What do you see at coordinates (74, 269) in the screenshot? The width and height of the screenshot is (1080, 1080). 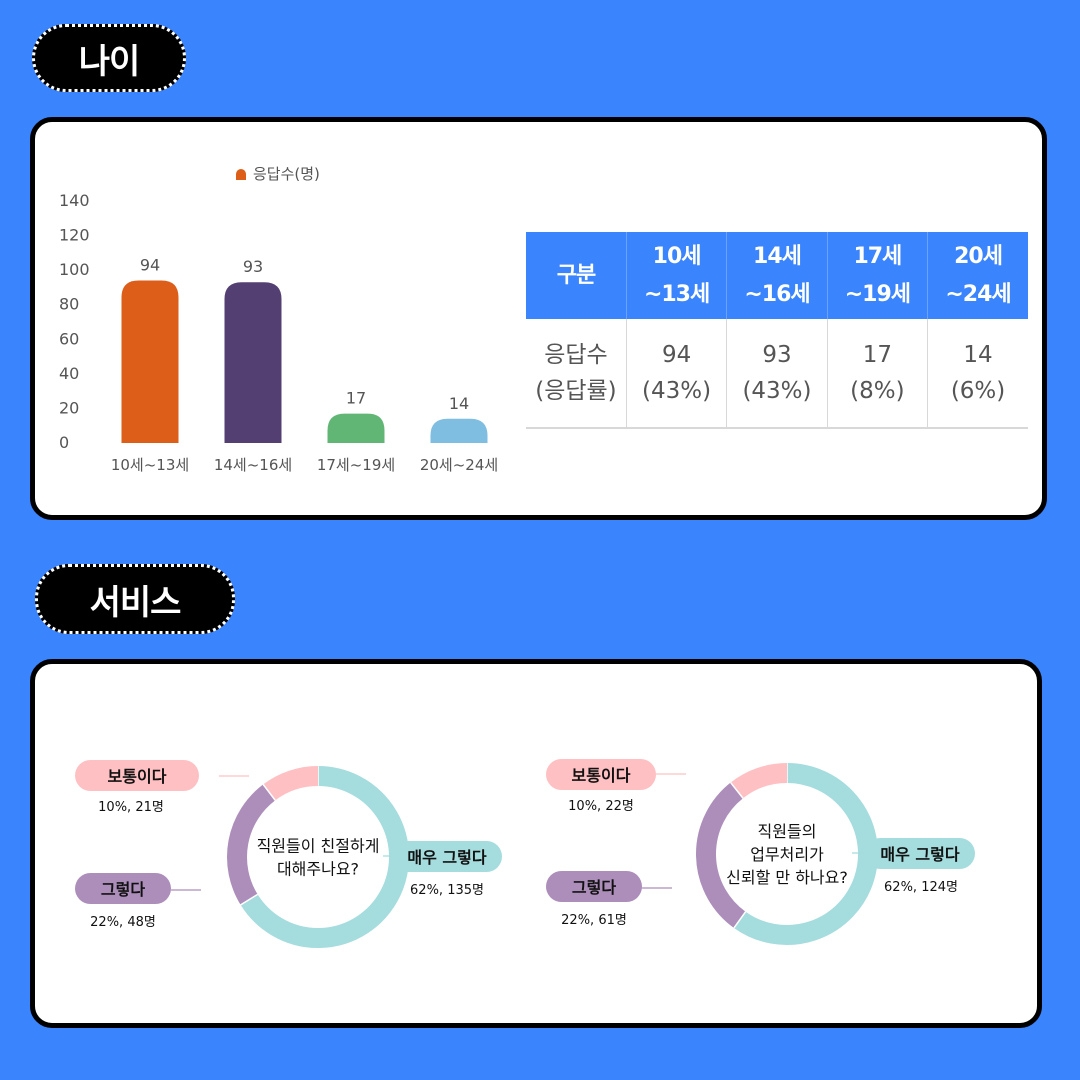 I see `y-tick-label: 100` at bounding box center [74, 269].